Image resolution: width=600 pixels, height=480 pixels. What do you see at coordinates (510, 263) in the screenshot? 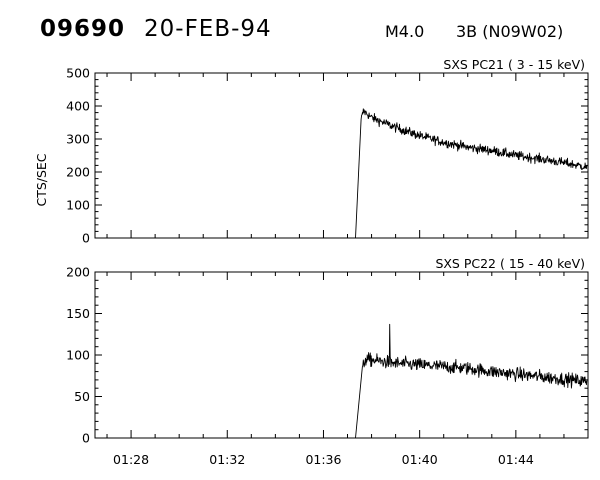
I see `panel-title: SXS PC22 ( 15 - 40 keV)` at bounding box center [510, 263].